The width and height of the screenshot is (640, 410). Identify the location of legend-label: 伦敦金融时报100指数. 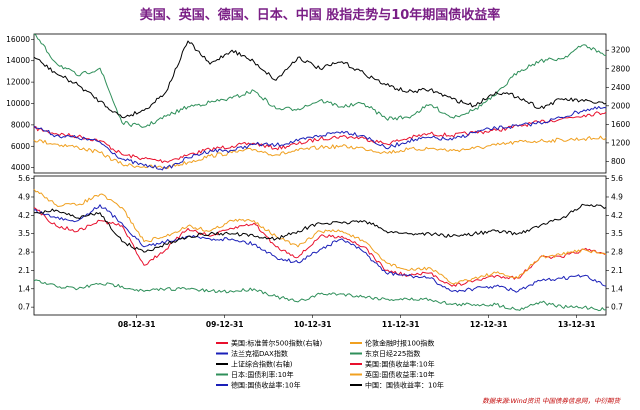
(399, 343).